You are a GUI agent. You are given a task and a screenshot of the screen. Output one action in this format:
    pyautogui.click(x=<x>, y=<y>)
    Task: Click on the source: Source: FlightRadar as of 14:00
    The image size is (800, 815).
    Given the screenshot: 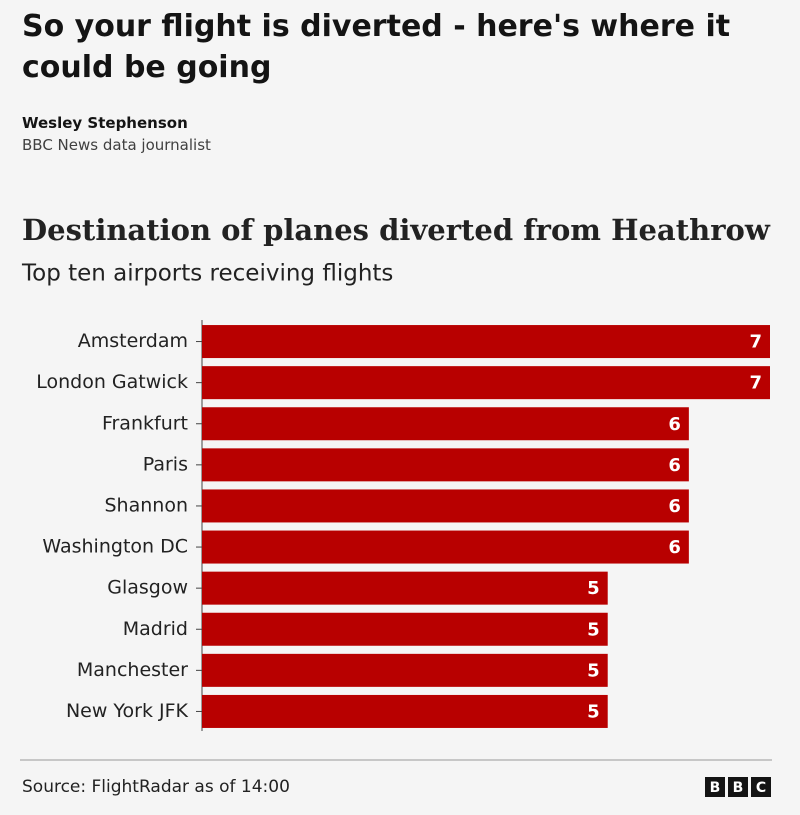 What is the action you would take?
    pyautogui.click(x=156, y=787)
    